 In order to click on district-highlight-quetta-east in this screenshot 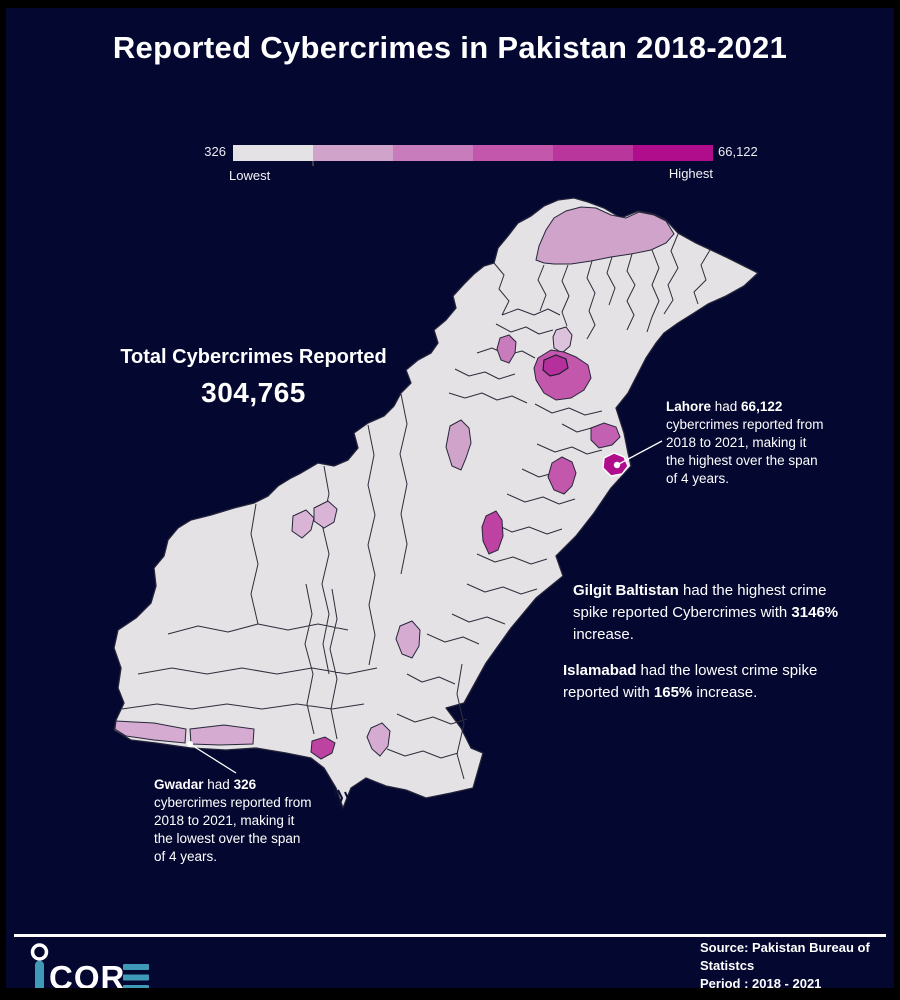, I will do `click(325, 514)`.